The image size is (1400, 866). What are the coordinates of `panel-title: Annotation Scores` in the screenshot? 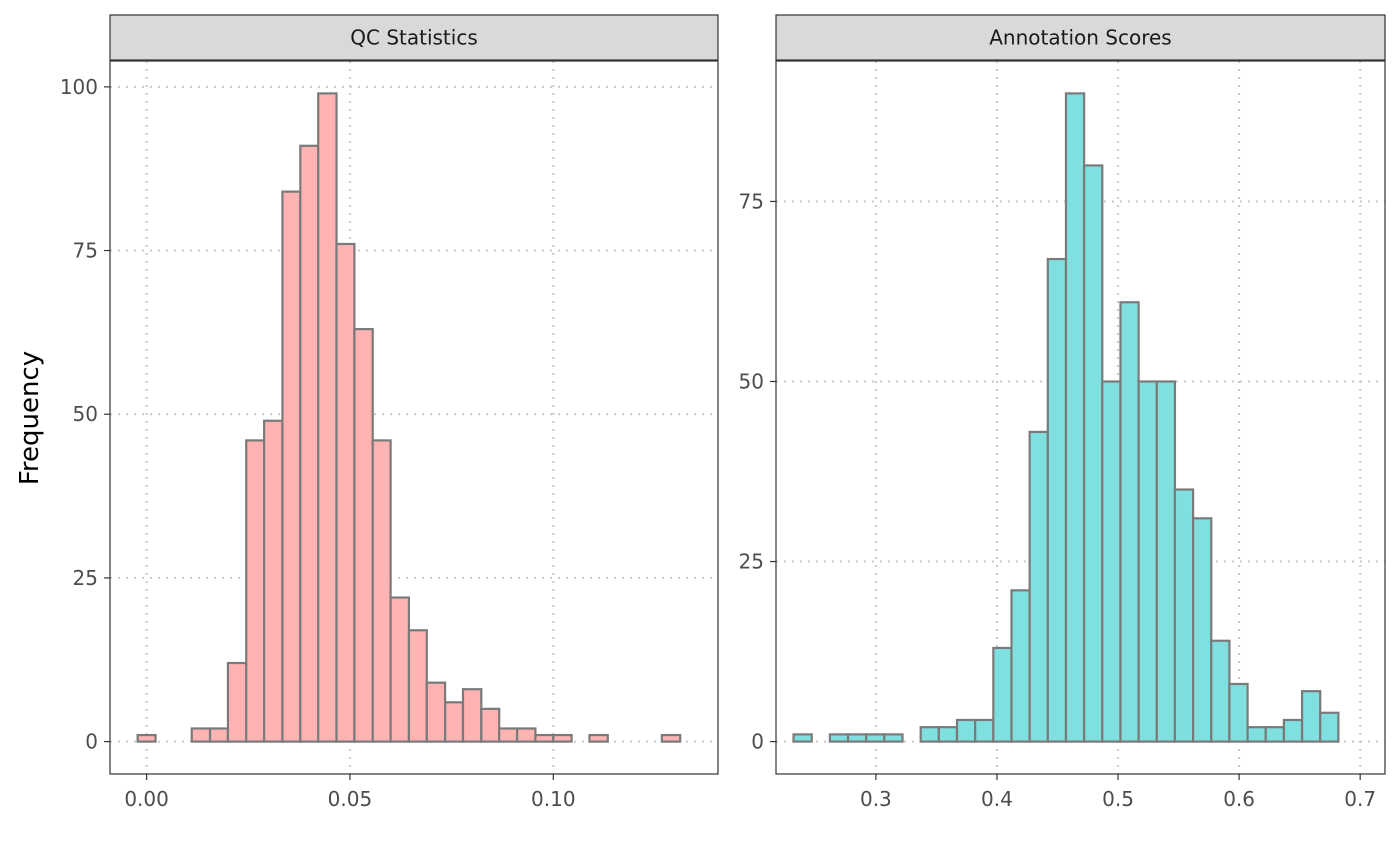 It's located at (1080, 38).